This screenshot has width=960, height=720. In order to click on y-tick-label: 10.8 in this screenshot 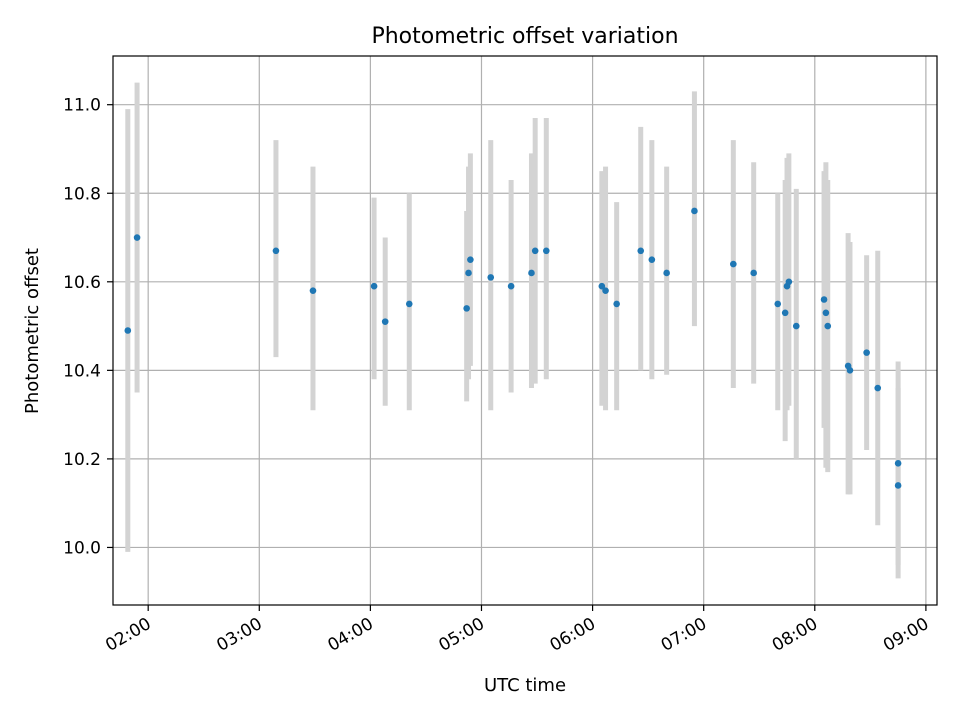, I will do `click(82, 194)`.